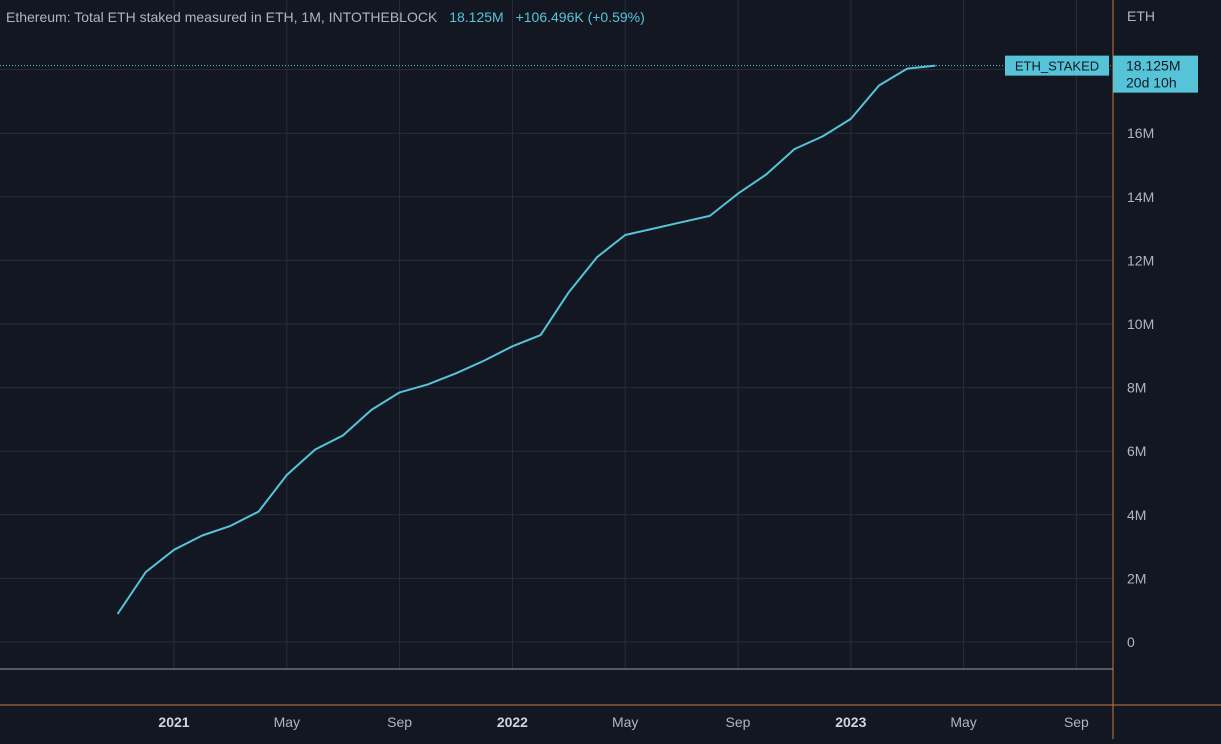  Describe the element at coordinates (1136, 515) in the screenshot. I see `y-tick-label: 4M` at that location.